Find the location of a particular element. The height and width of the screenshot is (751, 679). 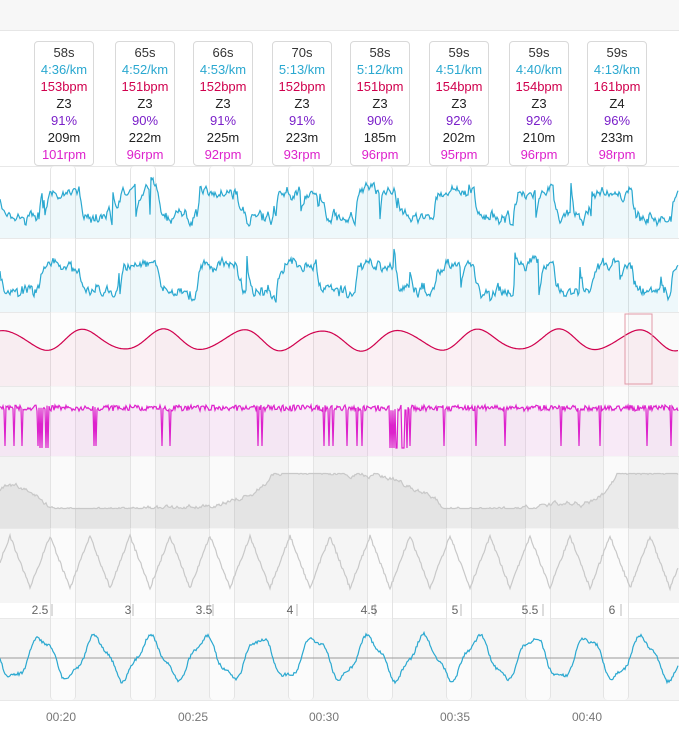

speed-trace is located at coordinates (339, 275).